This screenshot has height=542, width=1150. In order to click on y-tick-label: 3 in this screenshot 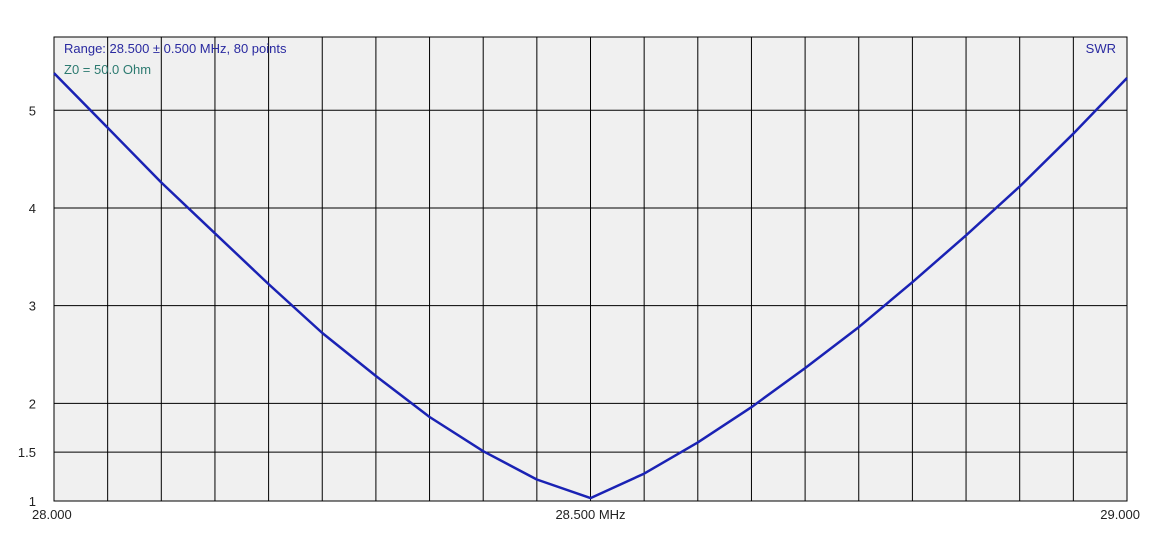, I will do `click(32, 306)`.